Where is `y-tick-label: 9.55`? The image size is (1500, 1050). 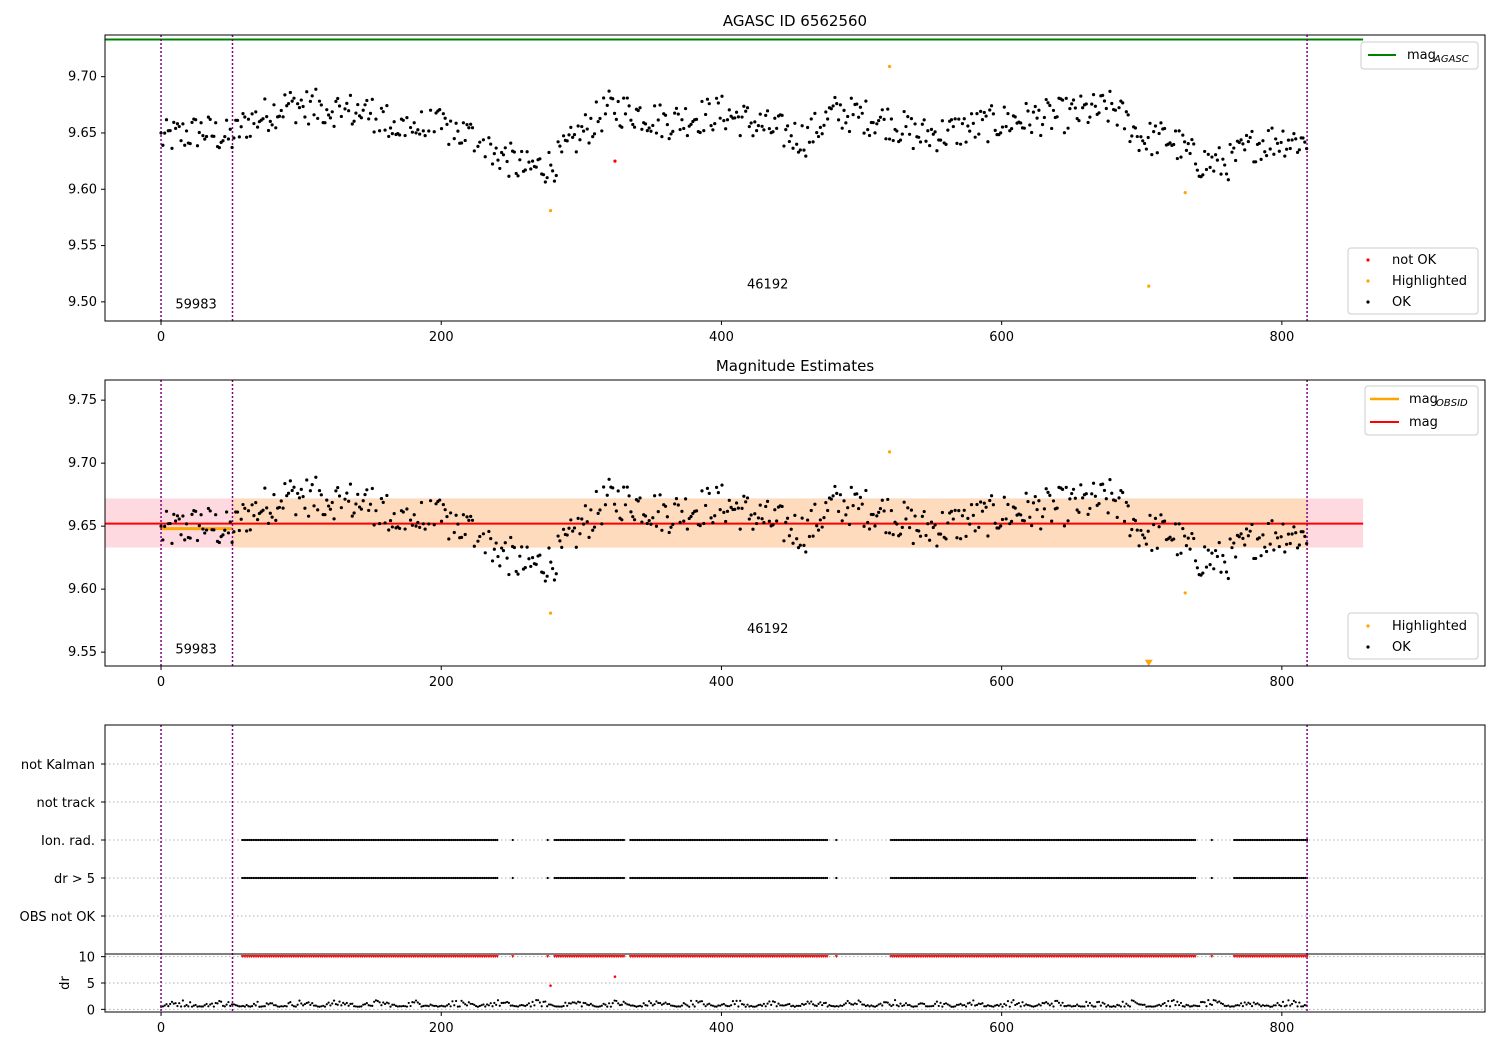 y-tick-label: 9.55 is located at coordinates (82, 246).